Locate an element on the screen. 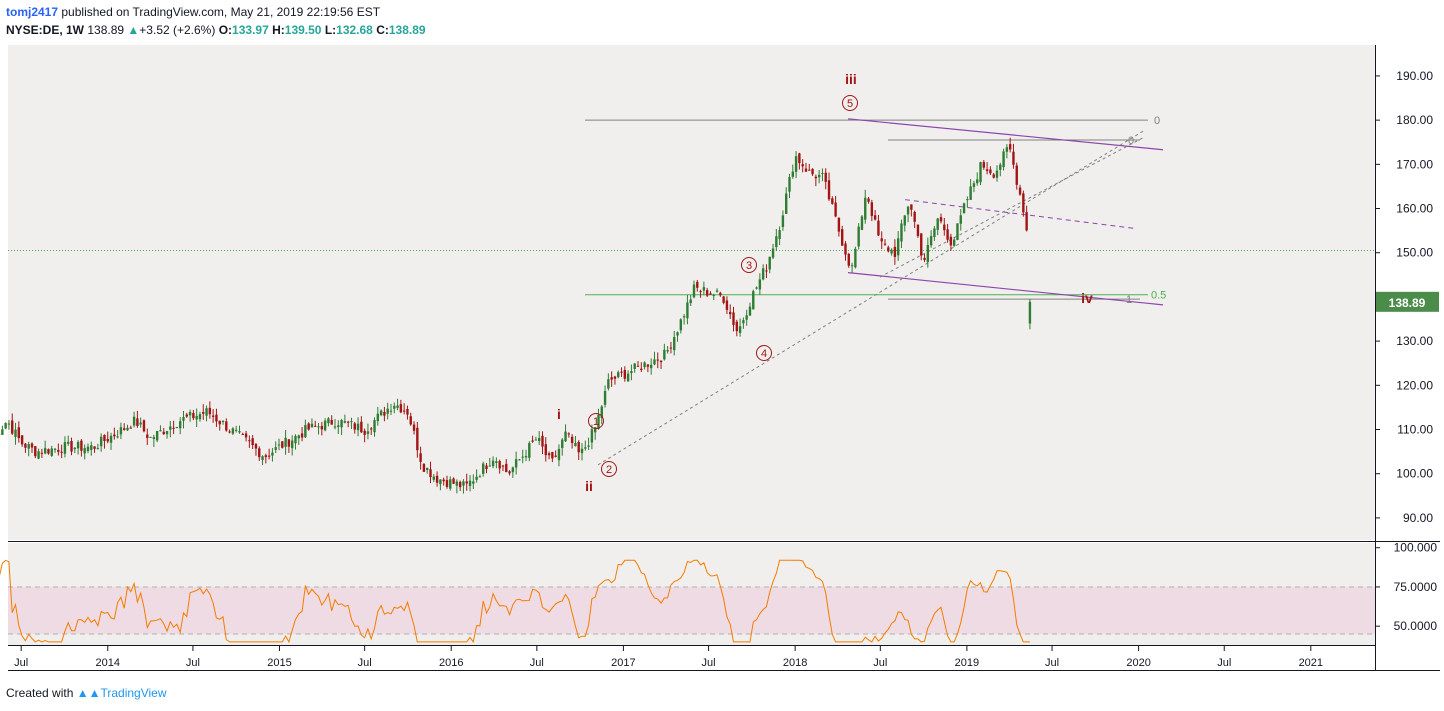 The image size is (1444, 711). time-tick-label: 2020 is located at coordinates (1138, 663).